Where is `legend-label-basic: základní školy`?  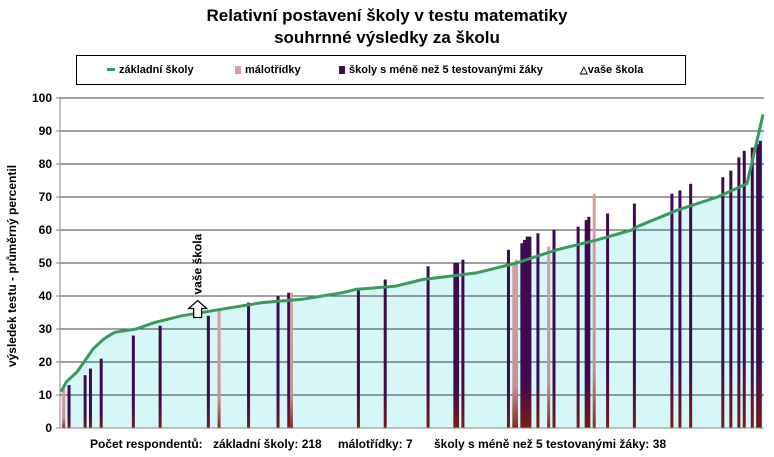
legend-label-basic: základní školy is located at coordinates (156, 70).